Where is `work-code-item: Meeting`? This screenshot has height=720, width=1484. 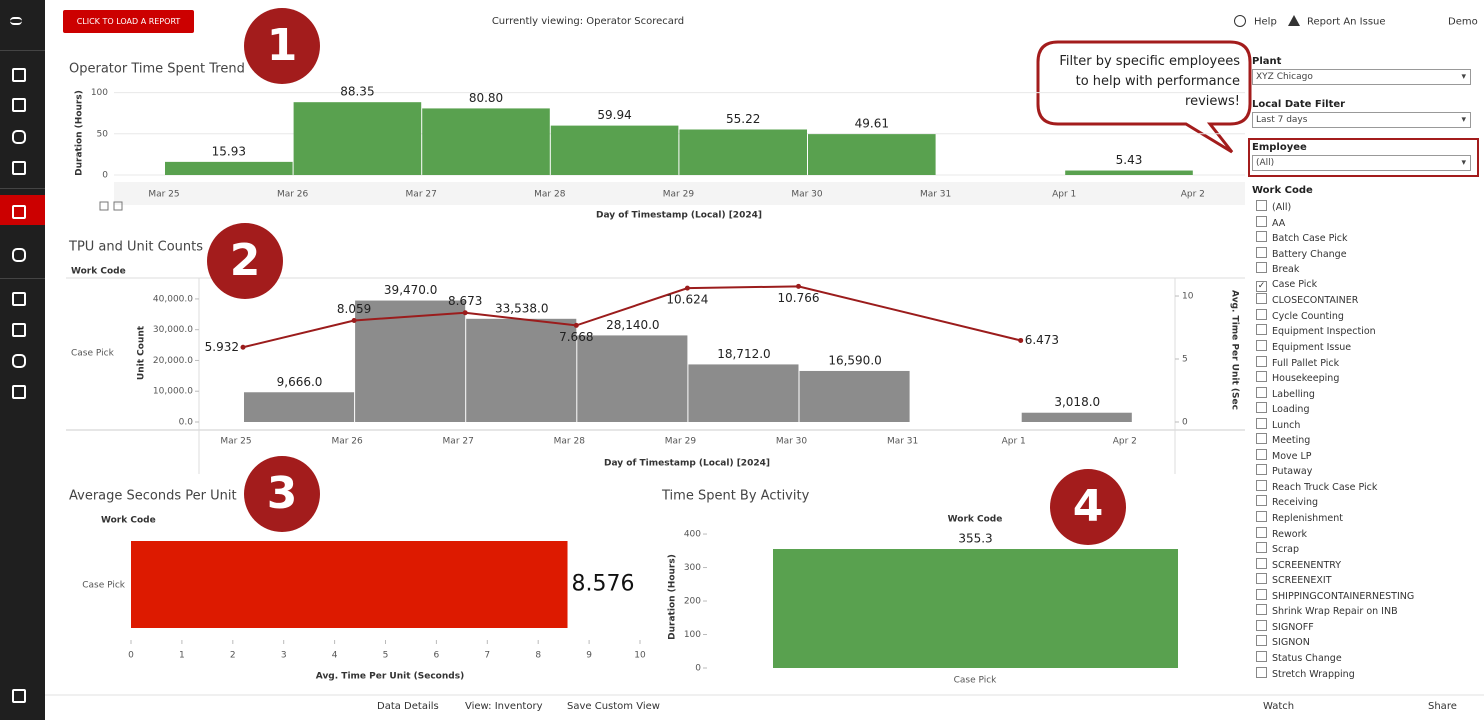 work-code-item: Meeting is located at coordinates (1283, 440).